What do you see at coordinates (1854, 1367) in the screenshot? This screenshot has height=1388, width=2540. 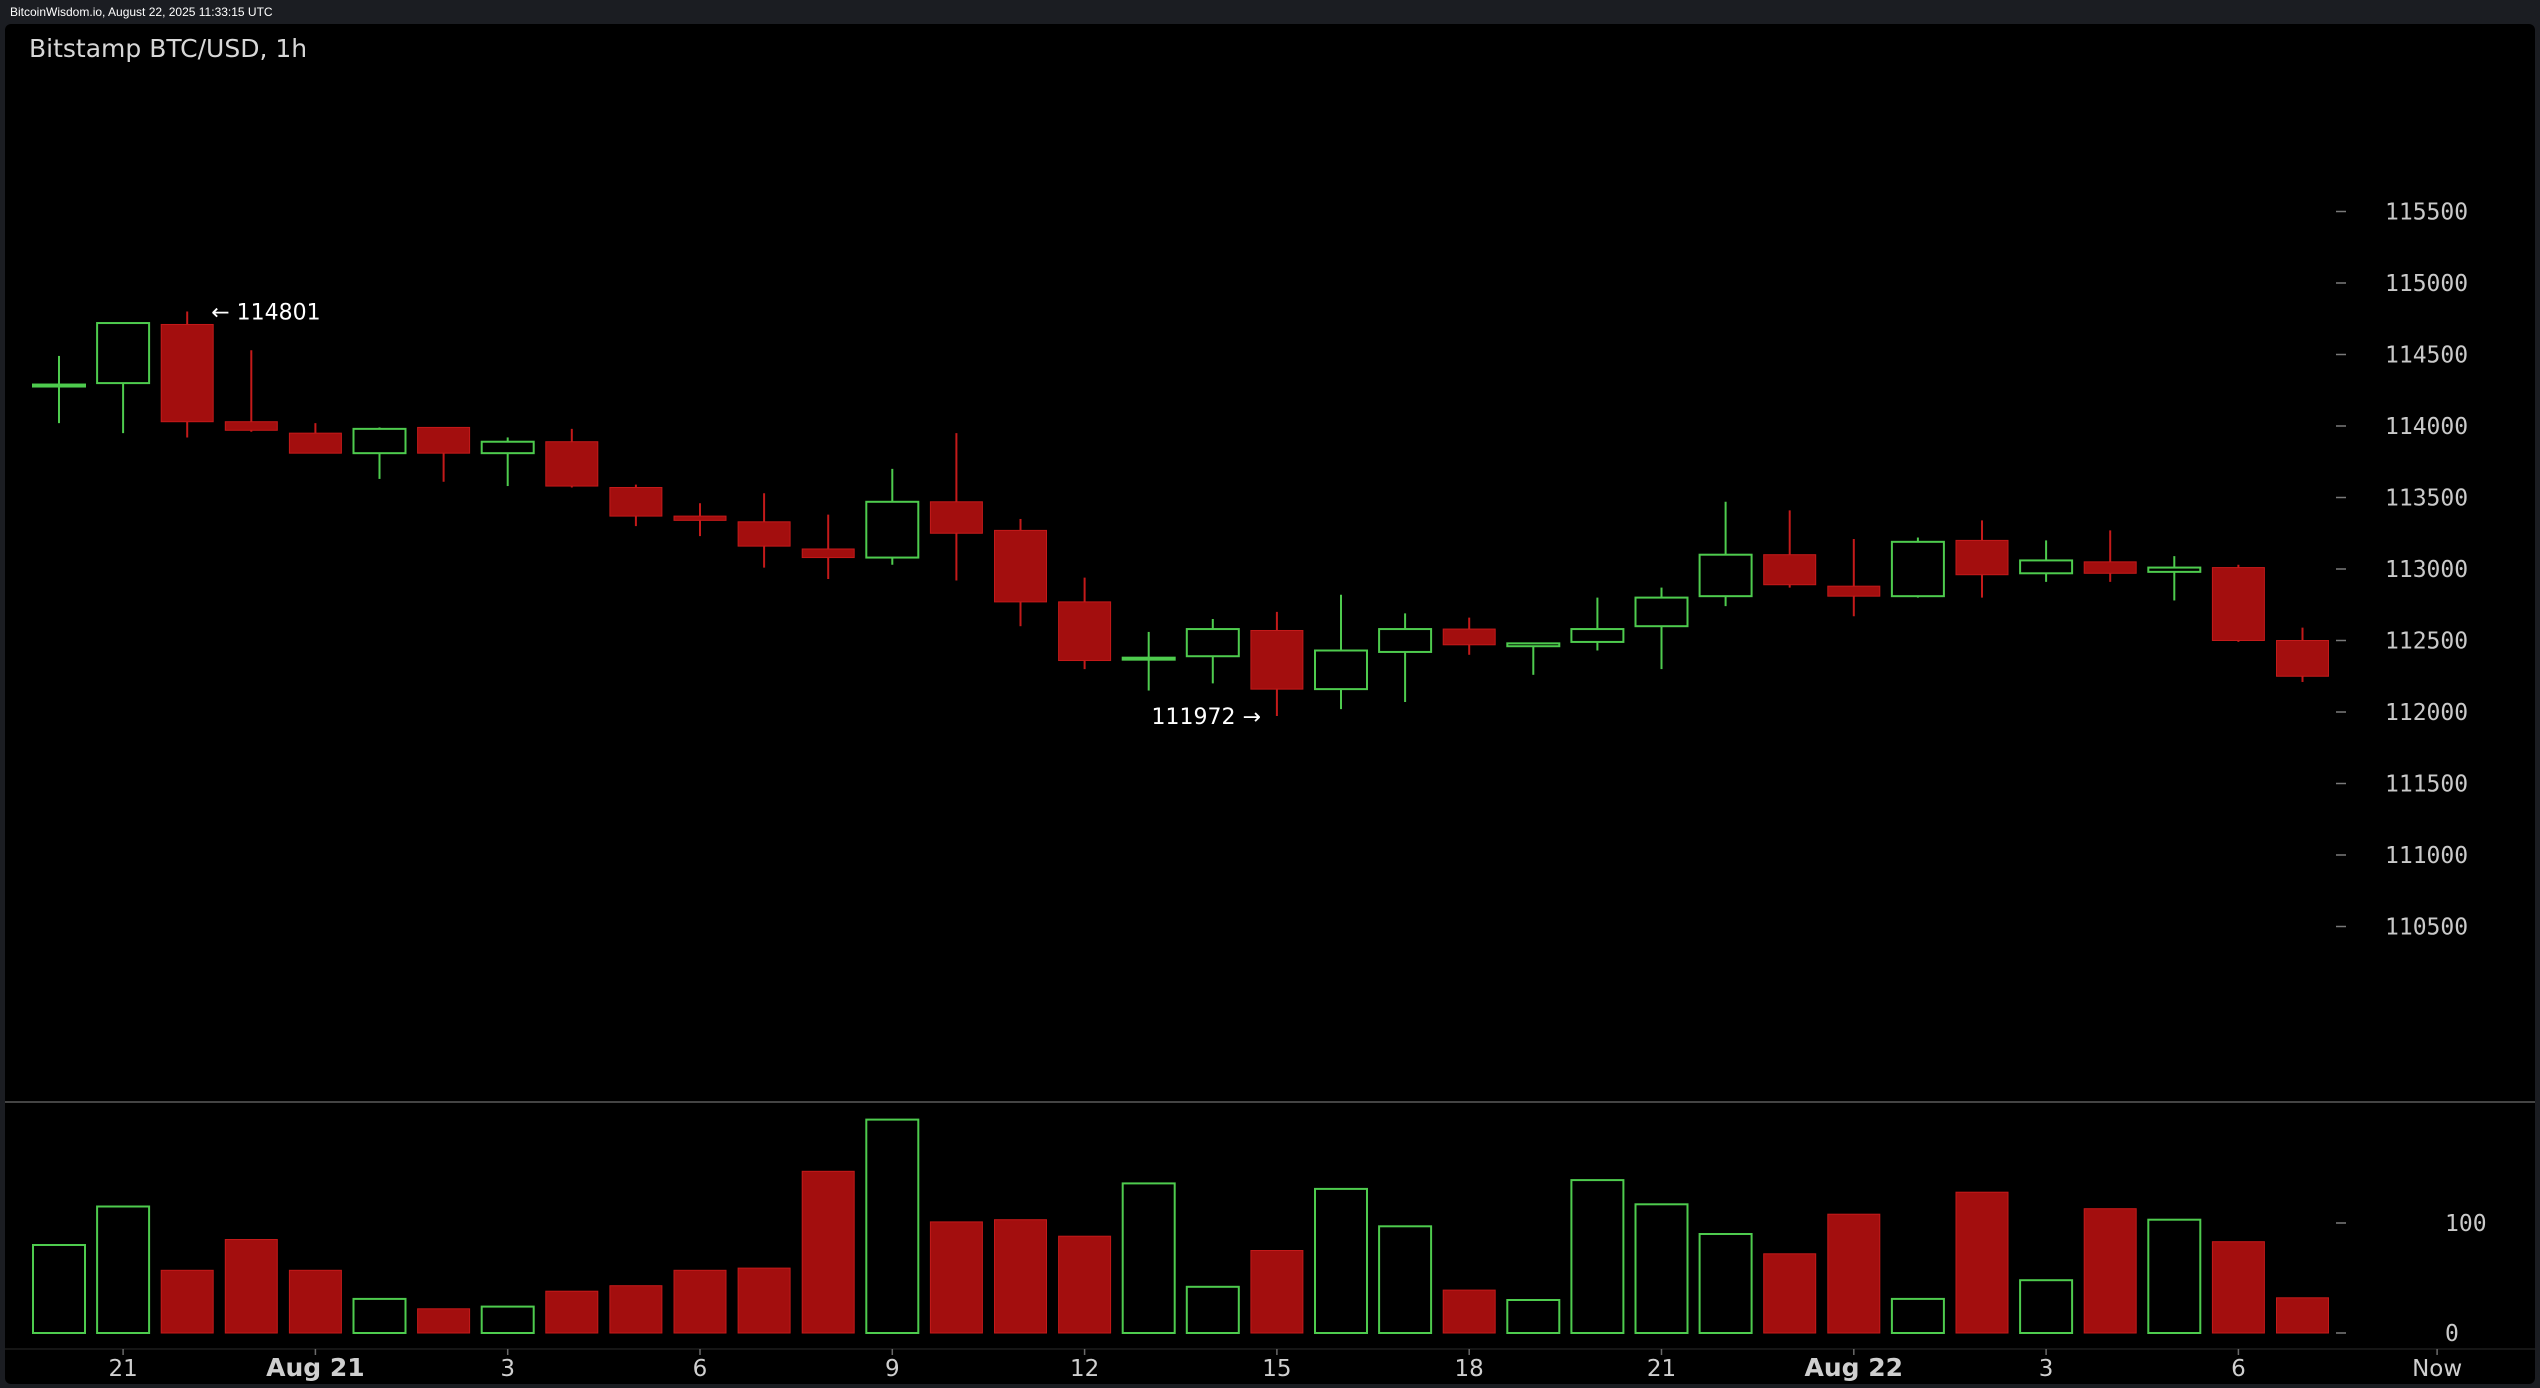 I see `x-tick-label: Aug 22` at bounding box center [1854, 1367].